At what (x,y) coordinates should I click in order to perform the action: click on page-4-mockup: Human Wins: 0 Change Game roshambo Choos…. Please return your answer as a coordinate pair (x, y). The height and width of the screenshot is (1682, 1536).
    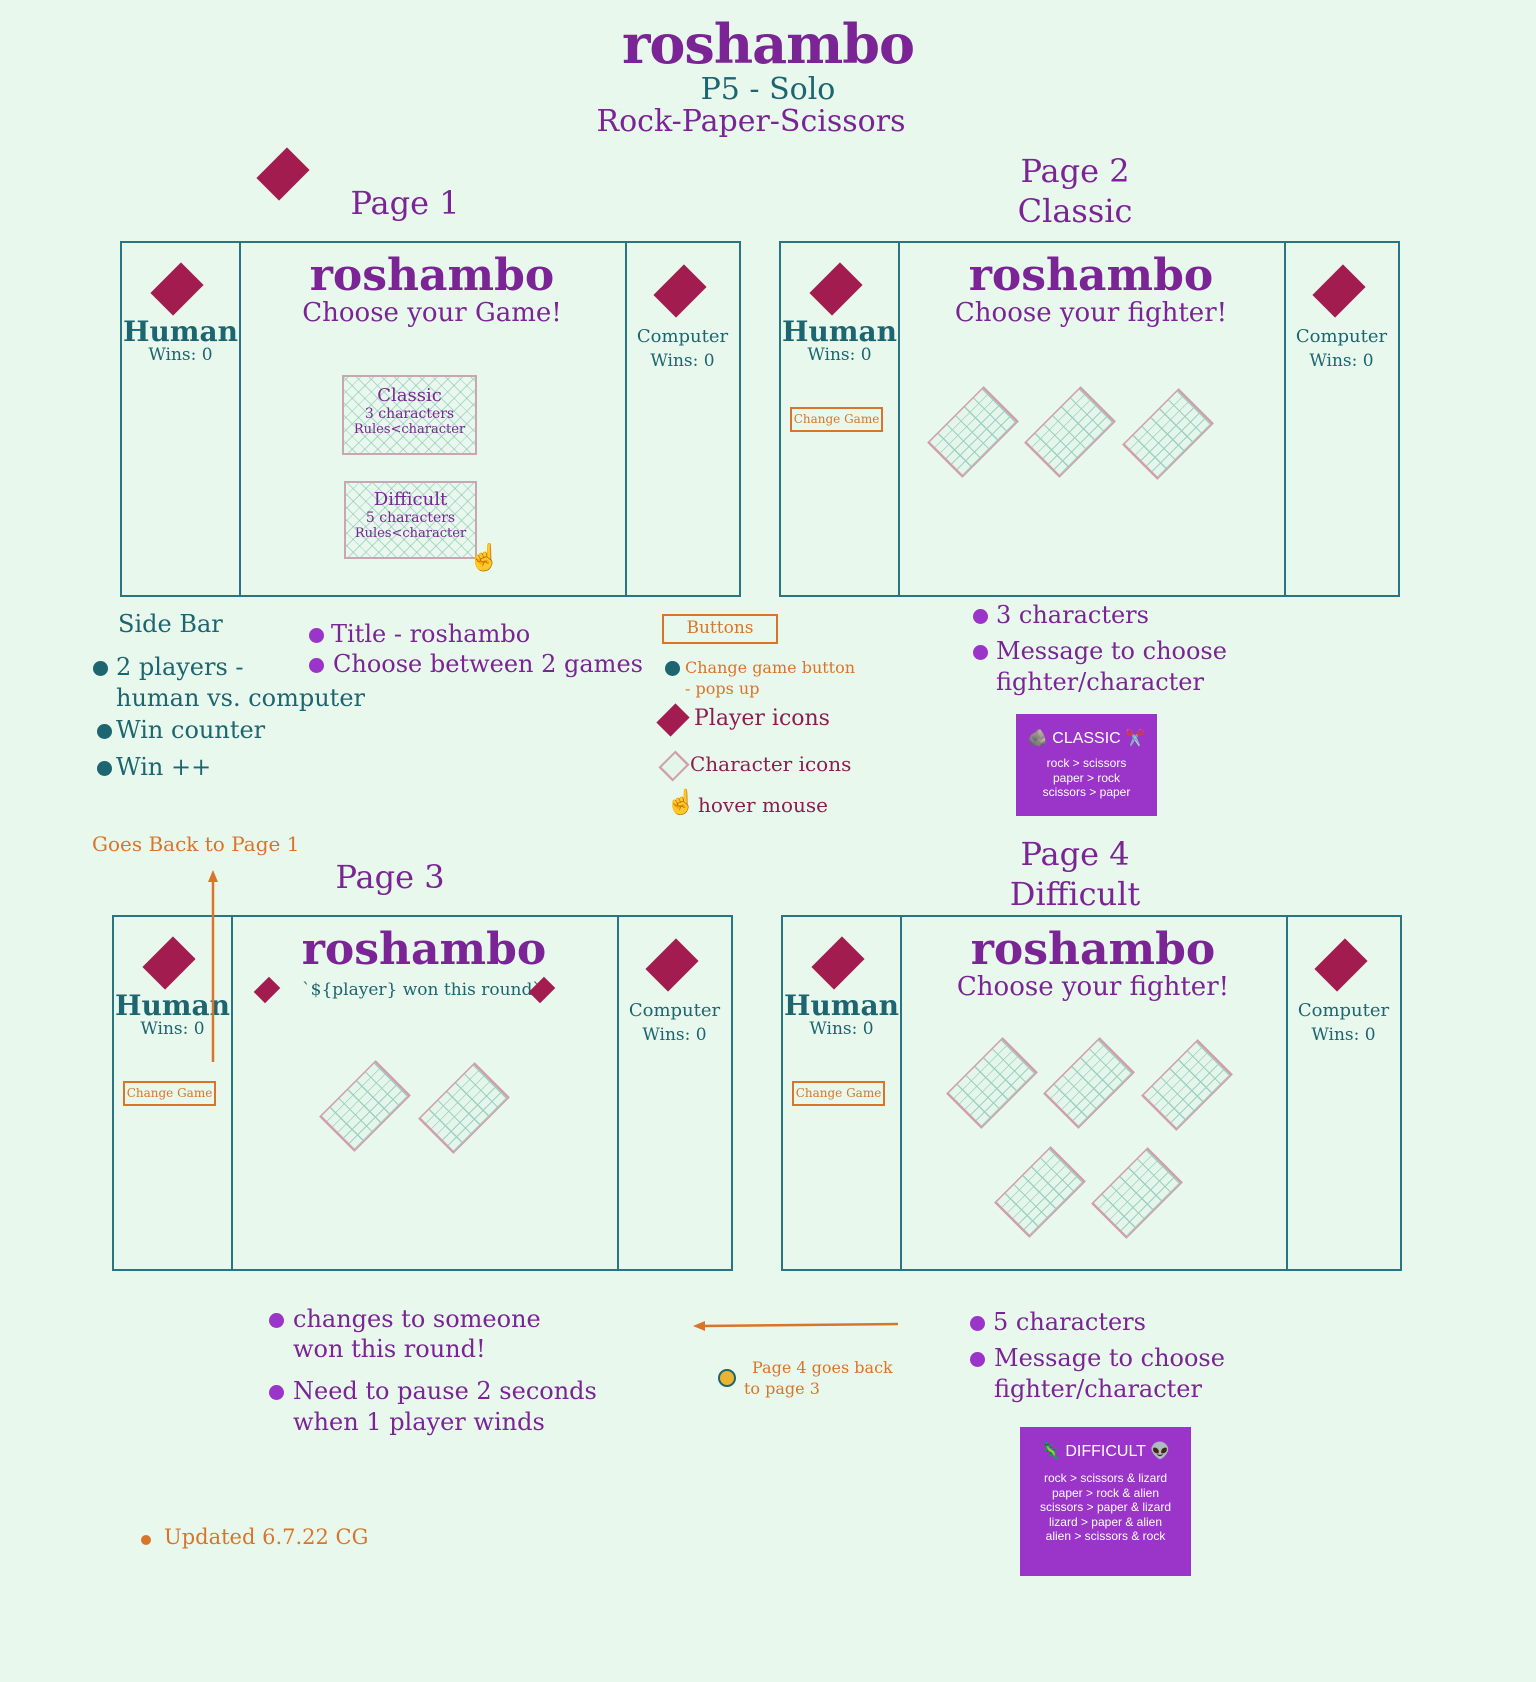
    Looking at the image, I should click on (1091, 1093).